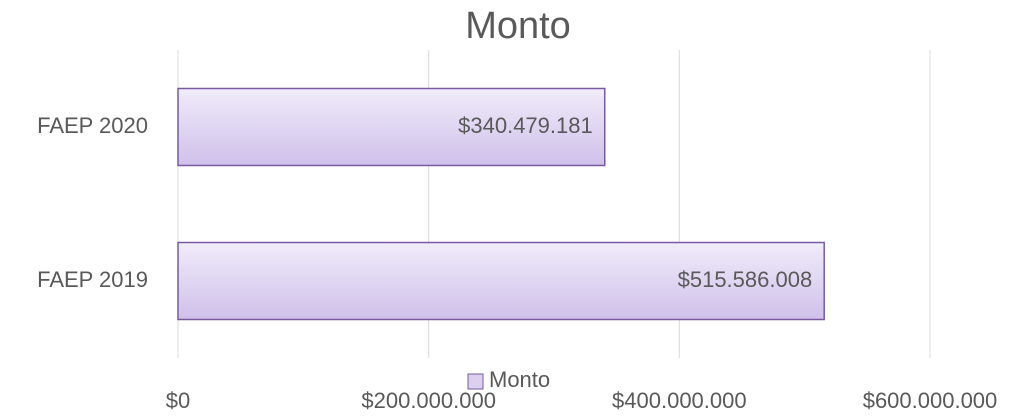 This screenshot has width=1020, height=418. What do you see at coordinates (475, 381) in the screenshot?
I see `legend-swatch` at bounding box center [475, 381].